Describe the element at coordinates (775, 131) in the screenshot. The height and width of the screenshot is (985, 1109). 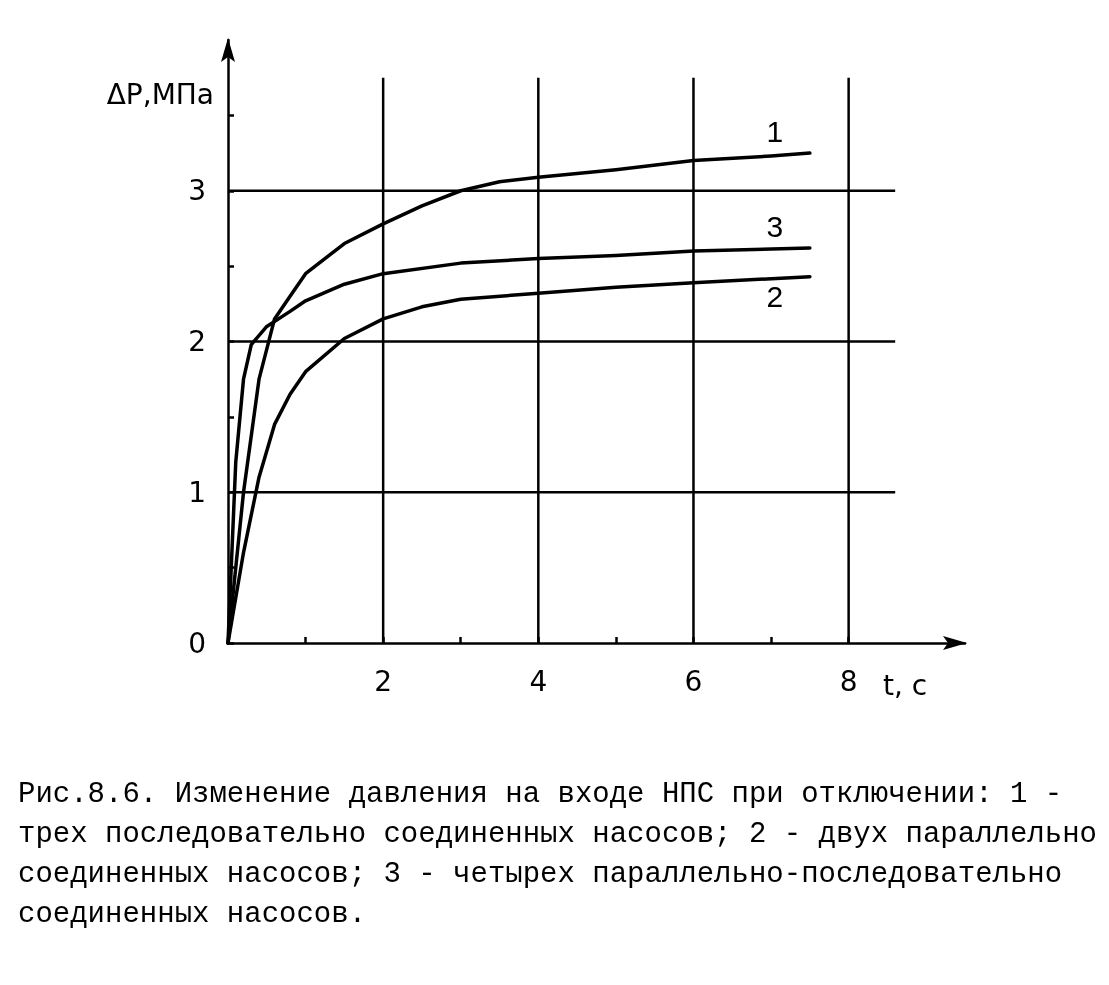
I see `series-label: 1` at that location.